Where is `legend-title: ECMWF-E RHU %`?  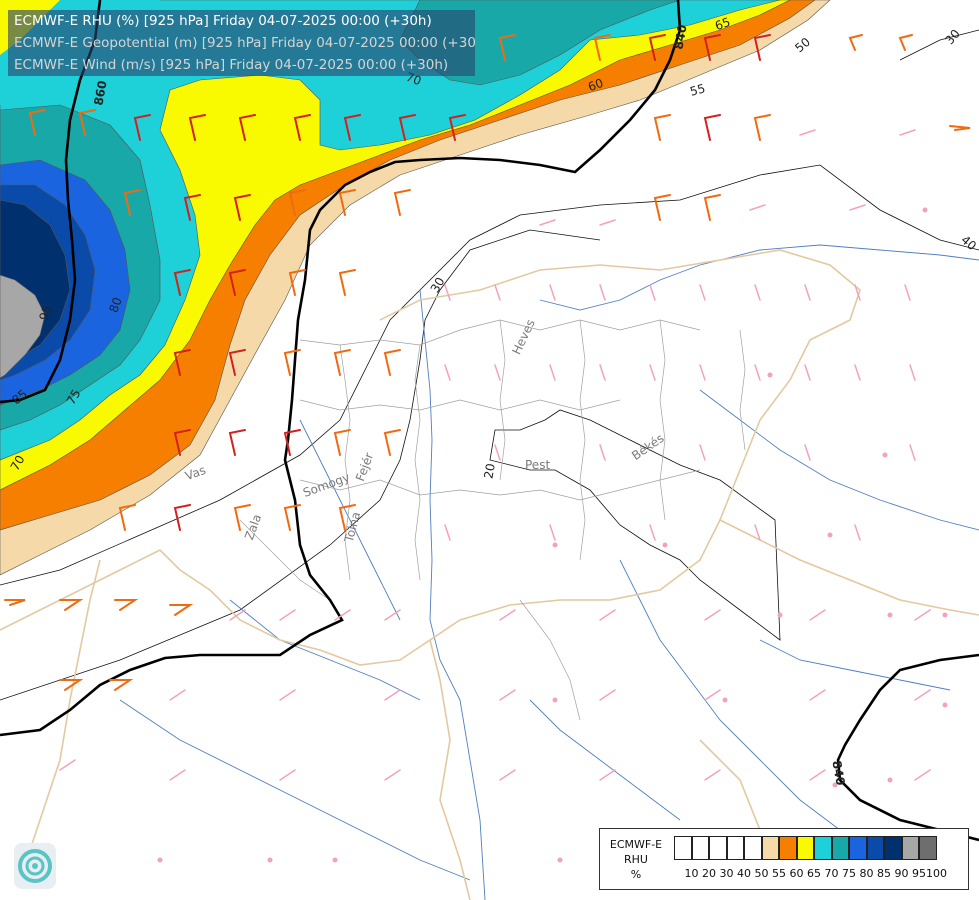 legend-title: ECMWF-E RHU % is located at coordinates (636, 859).